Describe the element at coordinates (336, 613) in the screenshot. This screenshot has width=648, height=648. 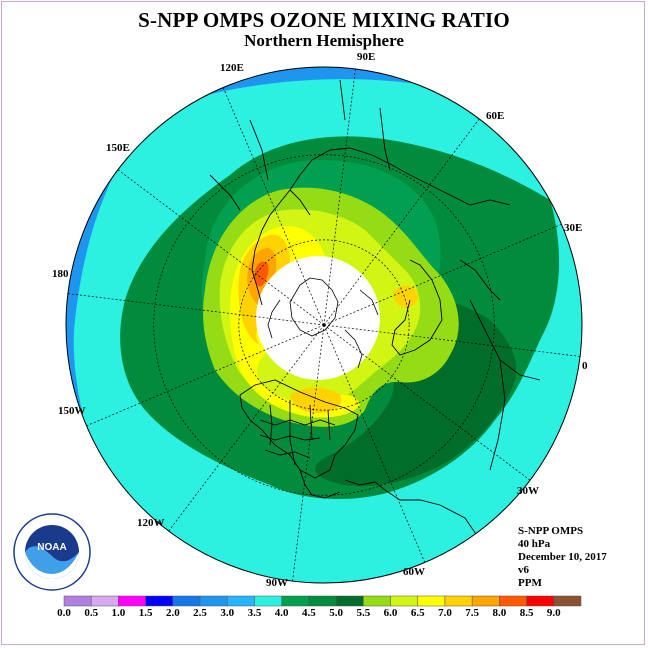
I see `colorbar-tick-label: 5.0` at that location.